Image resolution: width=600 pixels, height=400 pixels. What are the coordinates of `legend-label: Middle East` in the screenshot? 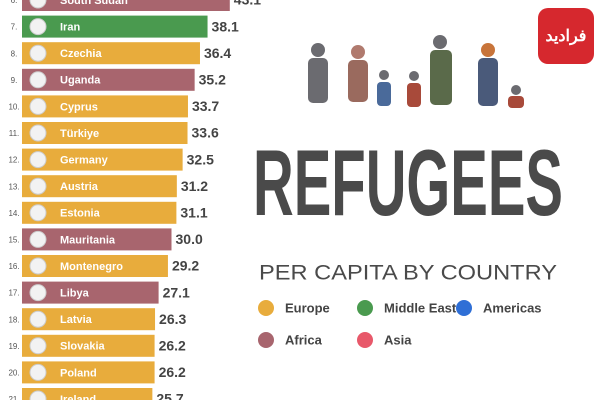 It's located at (420, 307).